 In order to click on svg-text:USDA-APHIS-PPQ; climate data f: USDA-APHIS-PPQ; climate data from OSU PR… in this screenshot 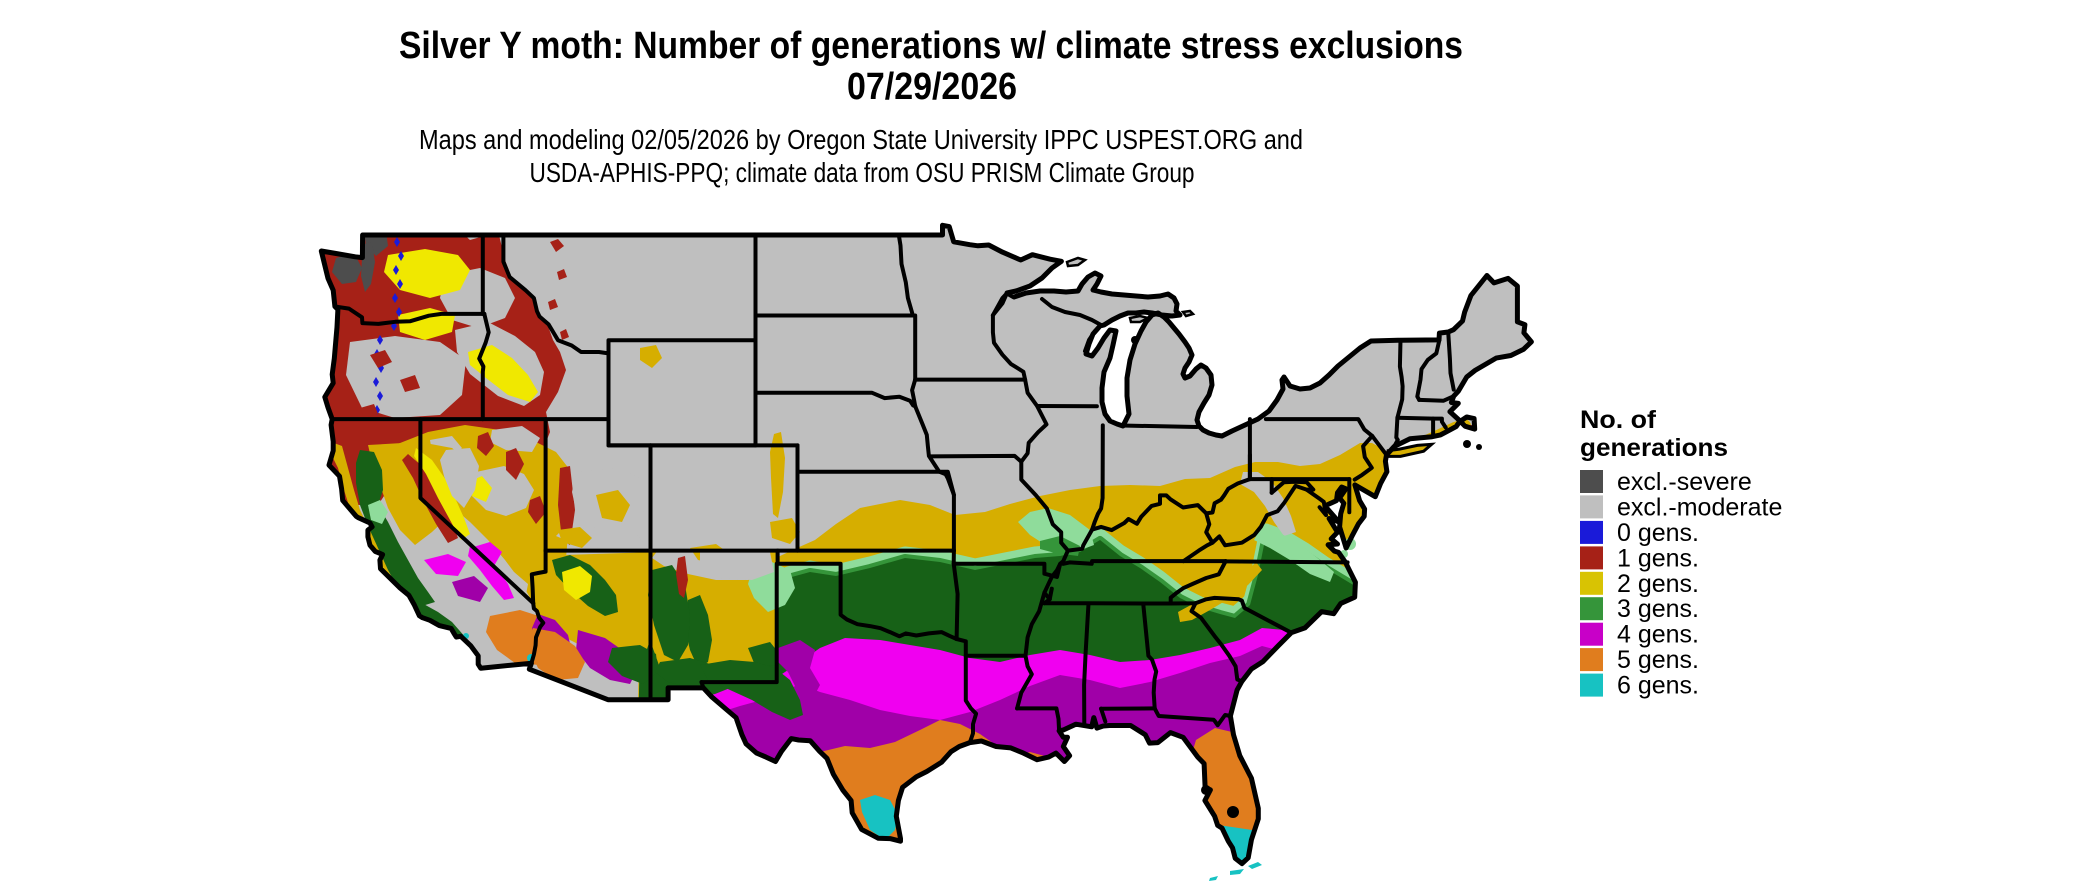, I will do `click(862, 172)`.